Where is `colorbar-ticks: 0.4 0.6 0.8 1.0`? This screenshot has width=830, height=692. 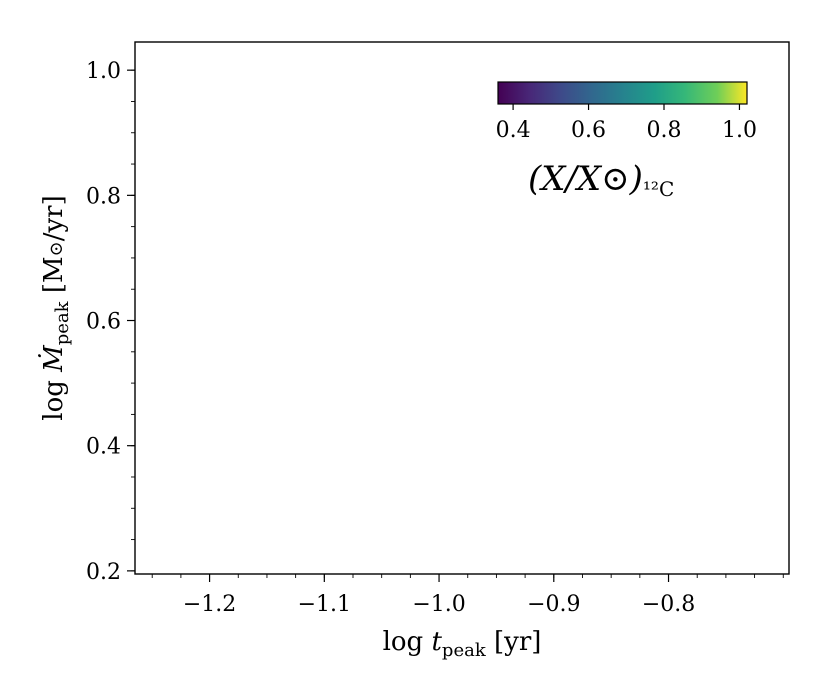
colorbar-ticks: 0.4 0.6 0.8 1.0 is located at coordinates (626, 123).